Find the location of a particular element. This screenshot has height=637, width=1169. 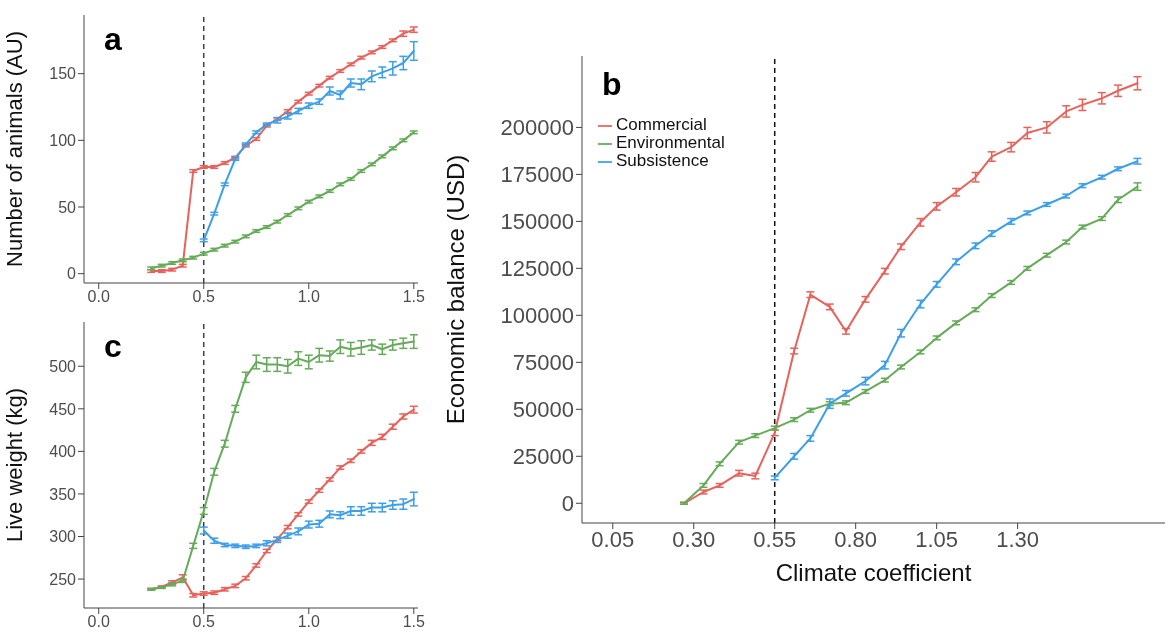

y-tick-label: 75000 is located at coordinates (543, 363).